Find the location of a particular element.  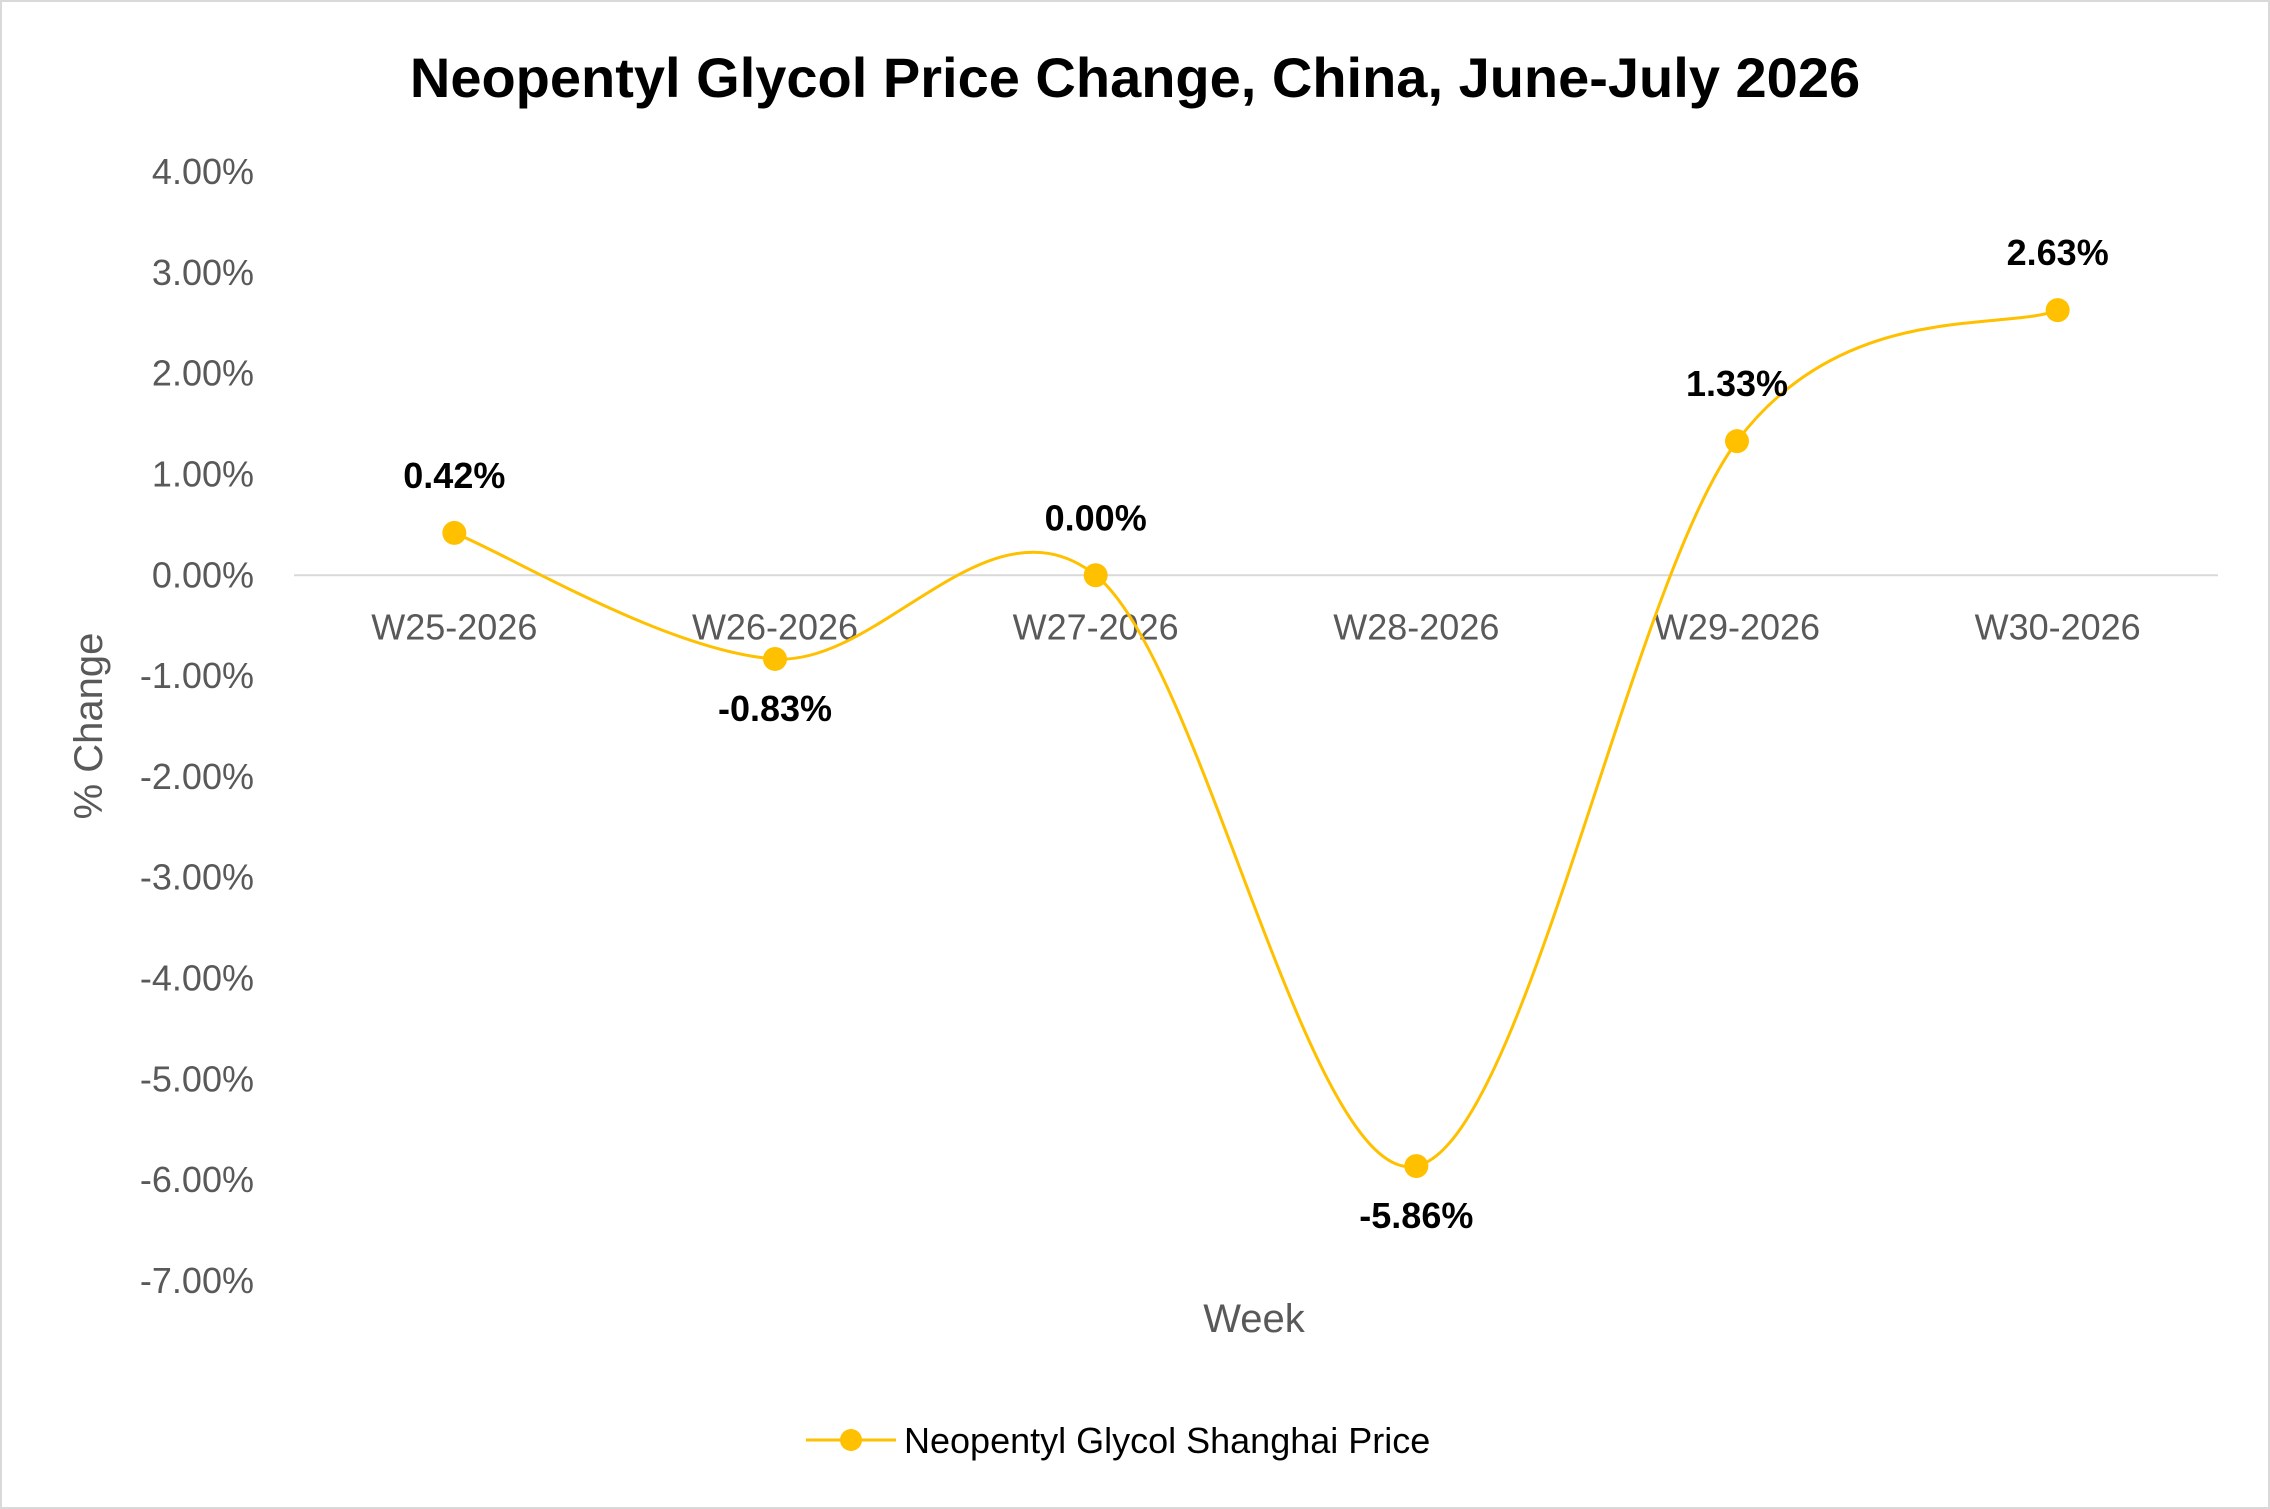

legend-dot-marker is located at coordinates (851, 1440).